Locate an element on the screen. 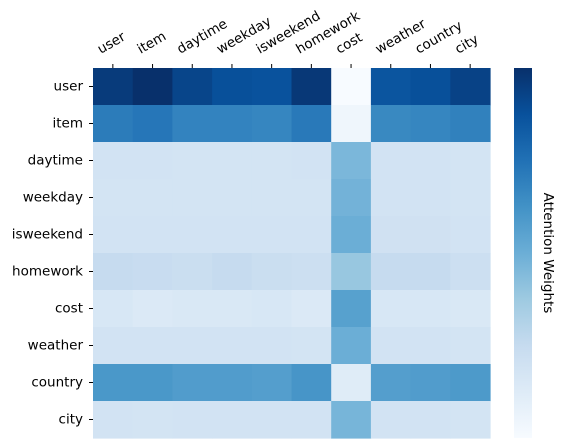  x-tick-label: user is located at coordinates (112, 43).